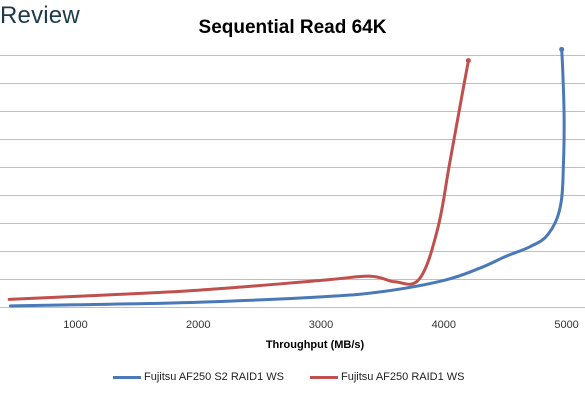 The image size is (585, 401). What do you see at coordinates (566, 325) in the screenshot?
I see `x-tick-label: 5000` at bounding box center [566, 325].